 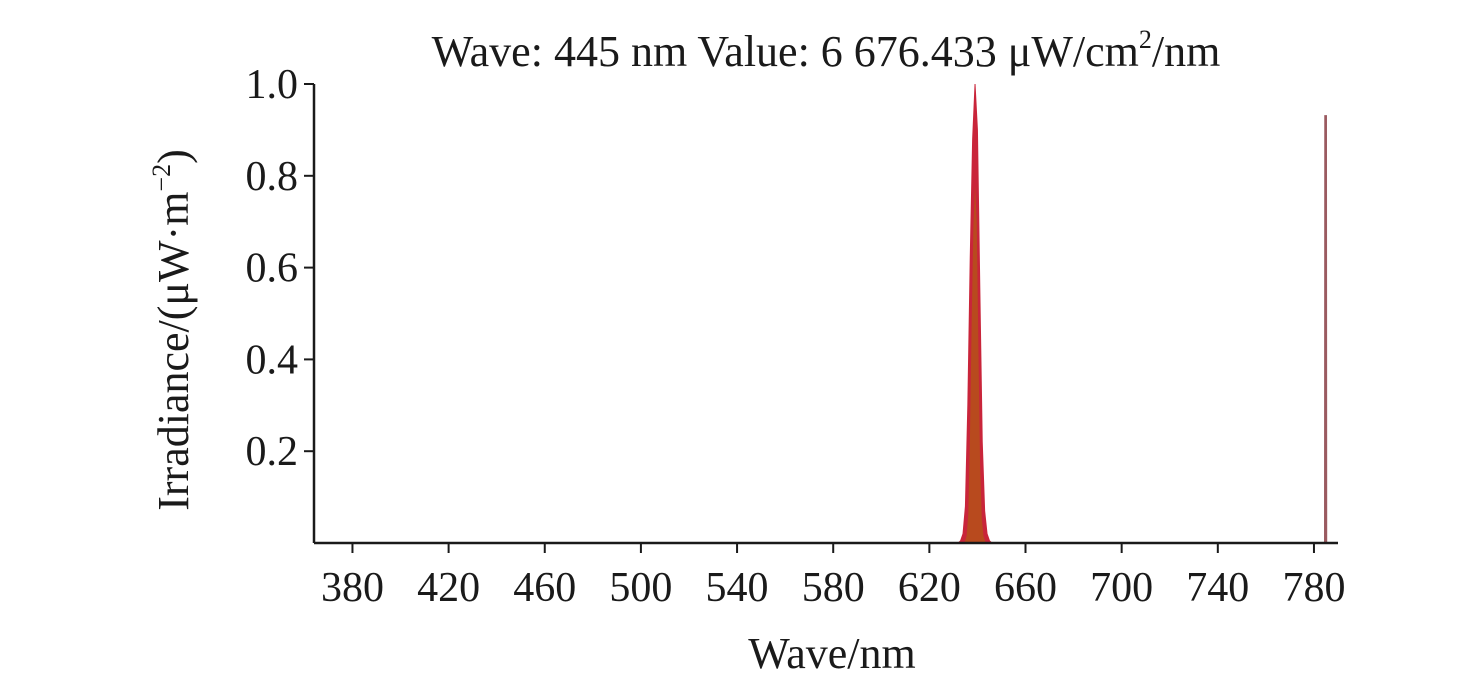 I want to click on y-axis-title-sup: −2, so click(x=161, y=178).